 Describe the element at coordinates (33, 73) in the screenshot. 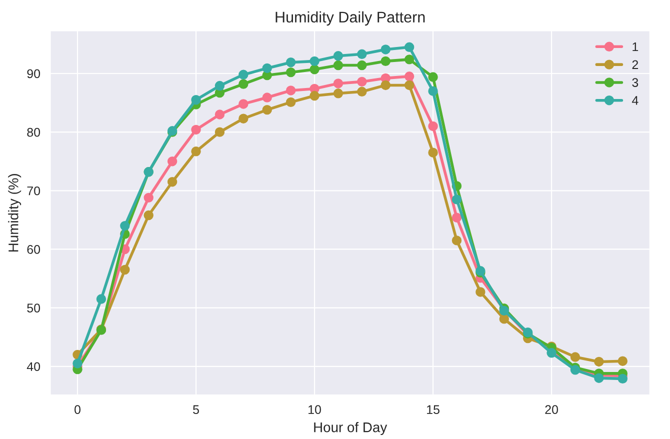

I see `y-tick-label: 90` at that location.